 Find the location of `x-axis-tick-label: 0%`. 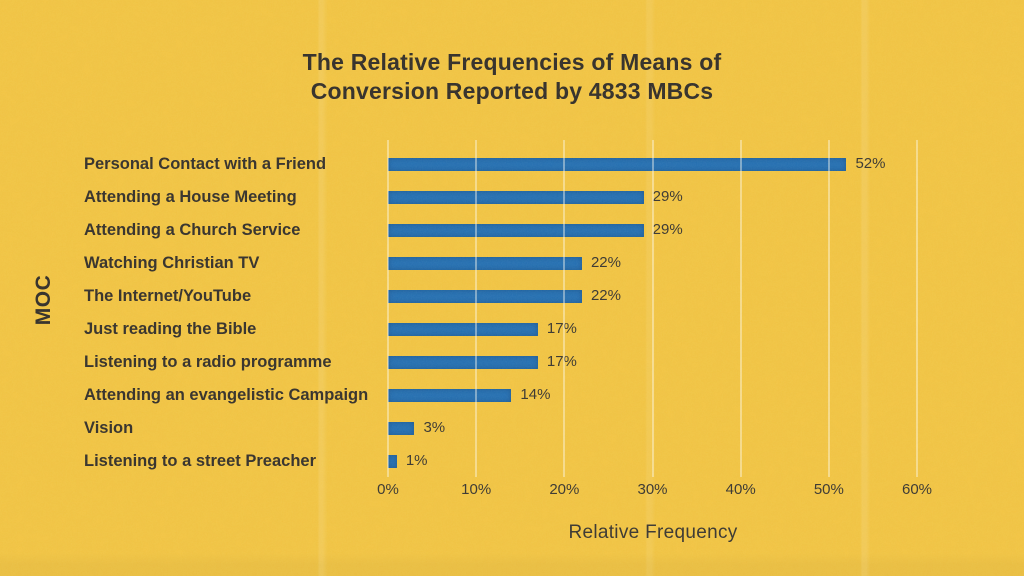

x-axis-tick-label: 0% is located at coordinates (388, 489).